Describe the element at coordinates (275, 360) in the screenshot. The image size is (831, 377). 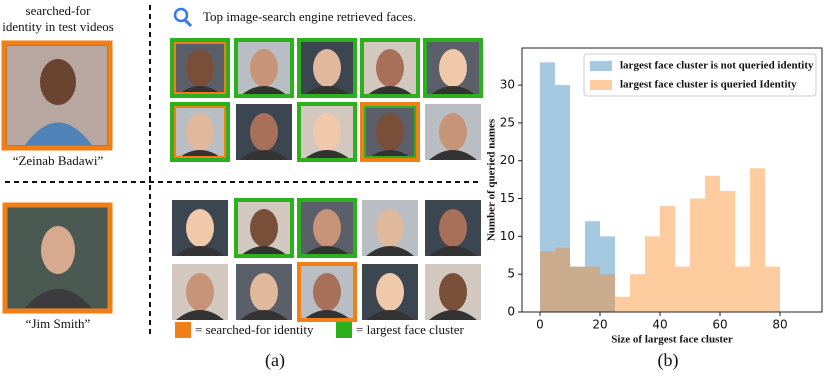
I see `panel-label: (a)` at that location.